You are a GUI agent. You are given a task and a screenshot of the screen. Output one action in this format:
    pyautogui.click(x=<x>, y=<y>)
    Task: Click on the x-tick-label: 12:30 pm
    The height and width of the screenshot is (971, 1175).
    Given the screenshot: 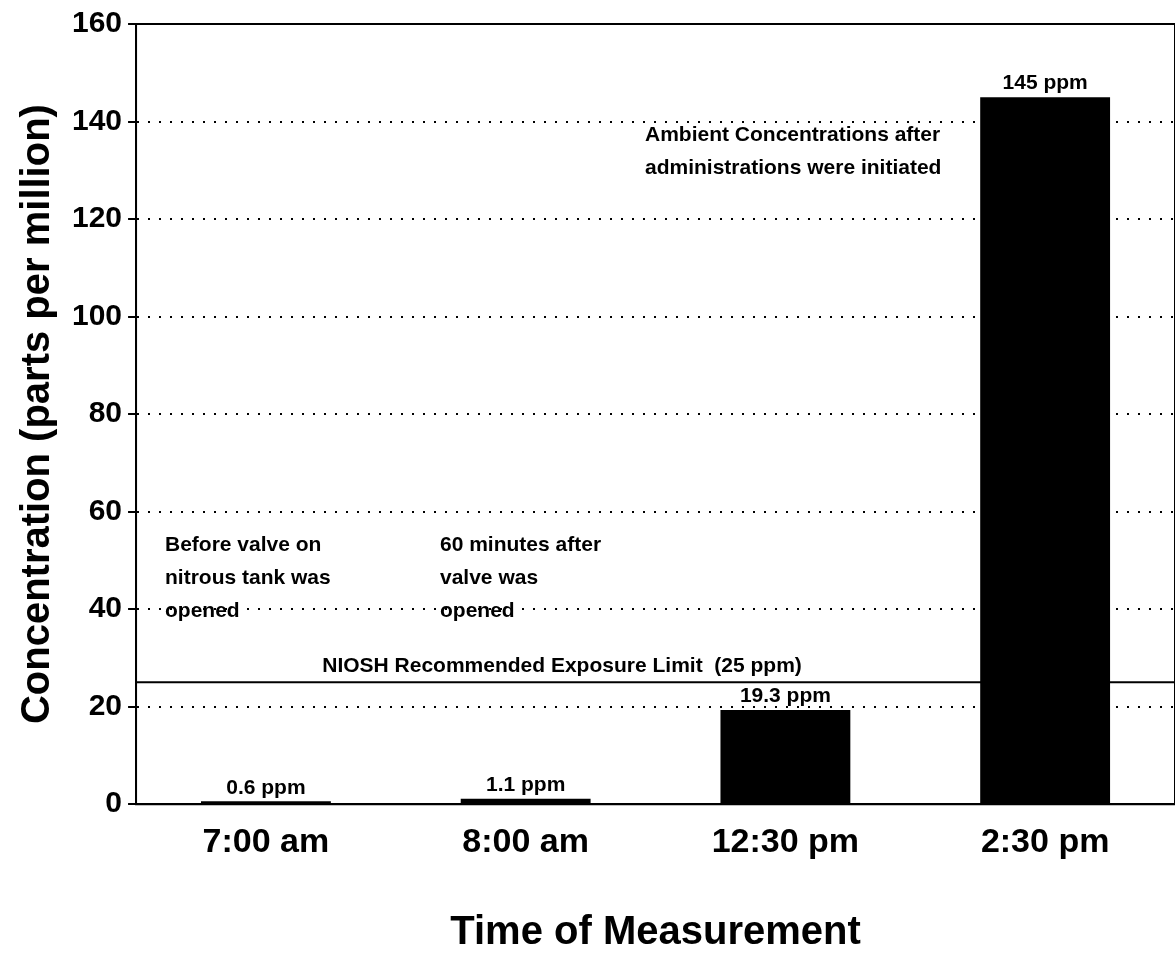 What is the action you would take?
    pyautogui.click(x=785, y=839)
    